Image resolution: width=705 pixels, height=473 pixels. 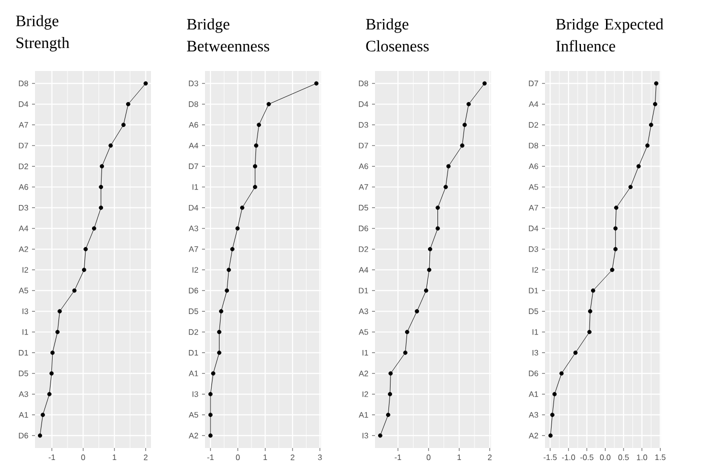 I want to click on chart-title: Bridge Betweenness, so click(x=228, y=35).